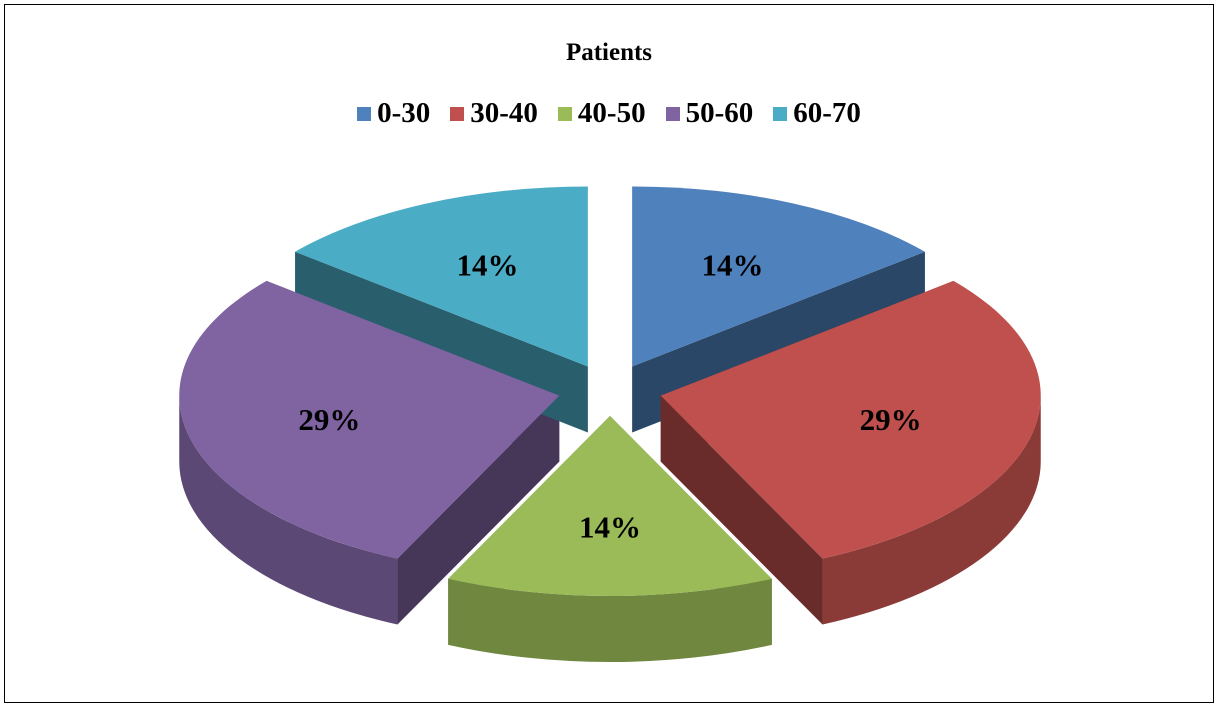  What do you see at coordinates (827, 113) in the screenshot?
I see `legend-label: 60-70` at bounding box center [827, 113].